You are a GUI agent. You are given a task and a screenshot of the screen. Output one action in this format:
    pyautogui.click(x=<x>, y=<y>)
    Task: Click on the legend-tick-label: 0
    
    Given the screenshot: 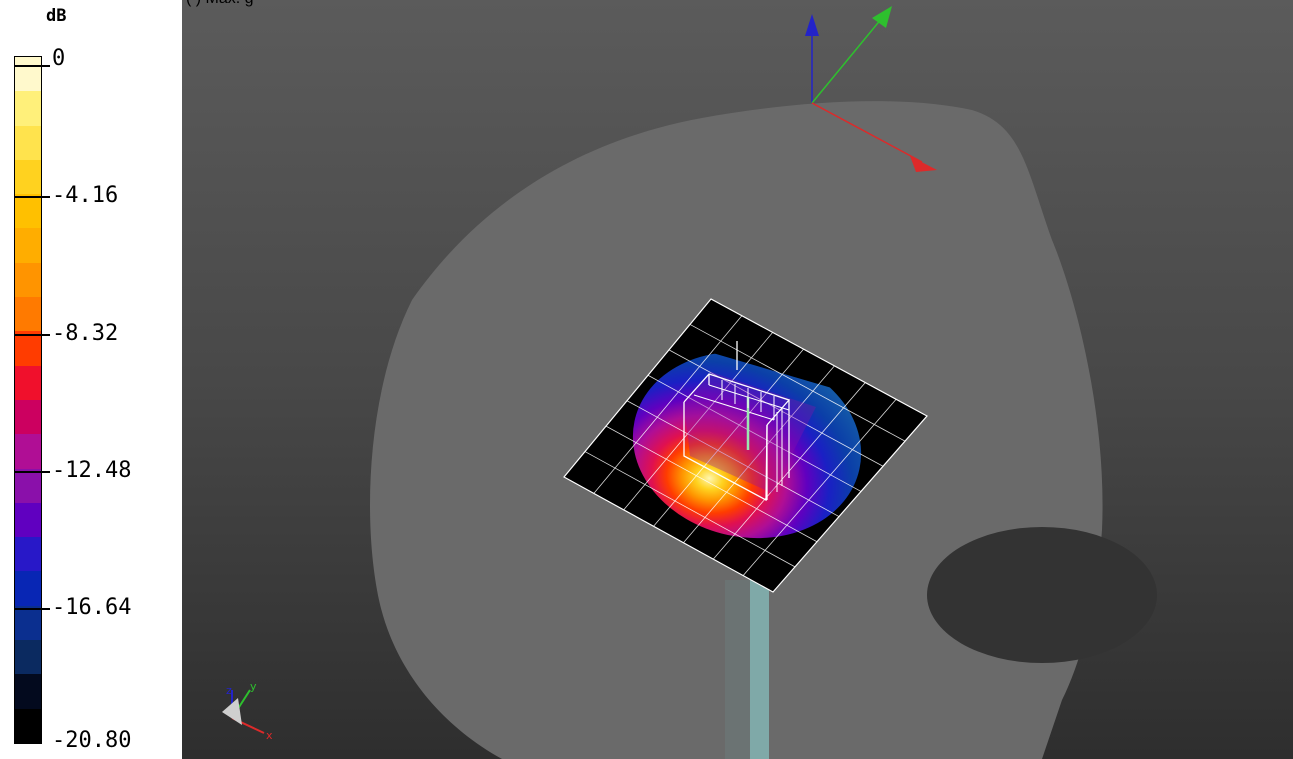 What is the action you would take?
    pyautogui.click(x=59, y=58)
    